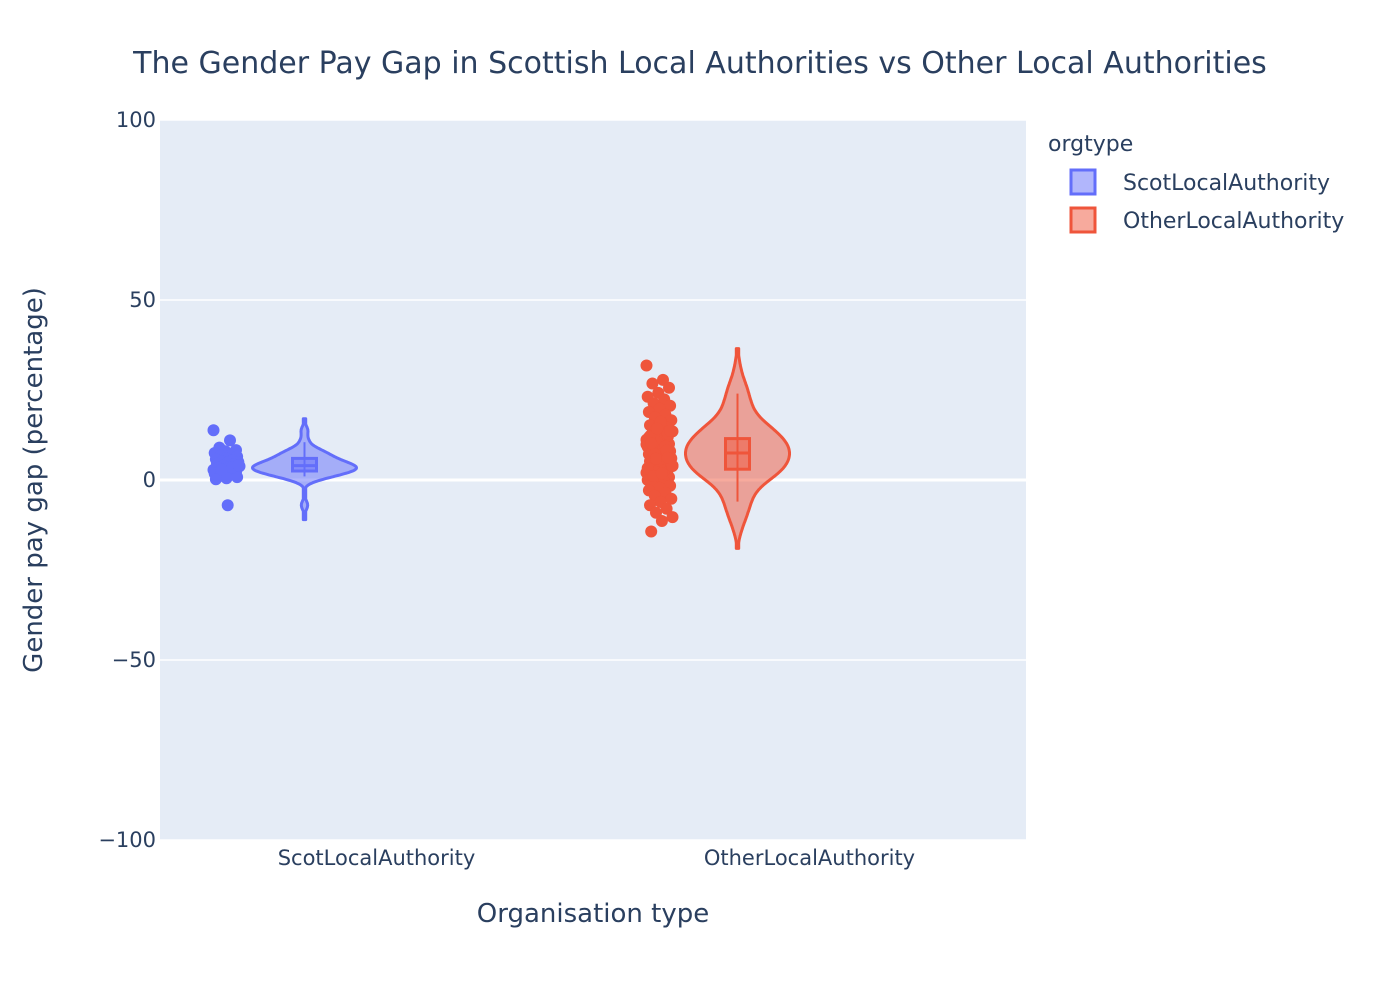  I want to click on y-tick-label: 50, so click(142, 300).